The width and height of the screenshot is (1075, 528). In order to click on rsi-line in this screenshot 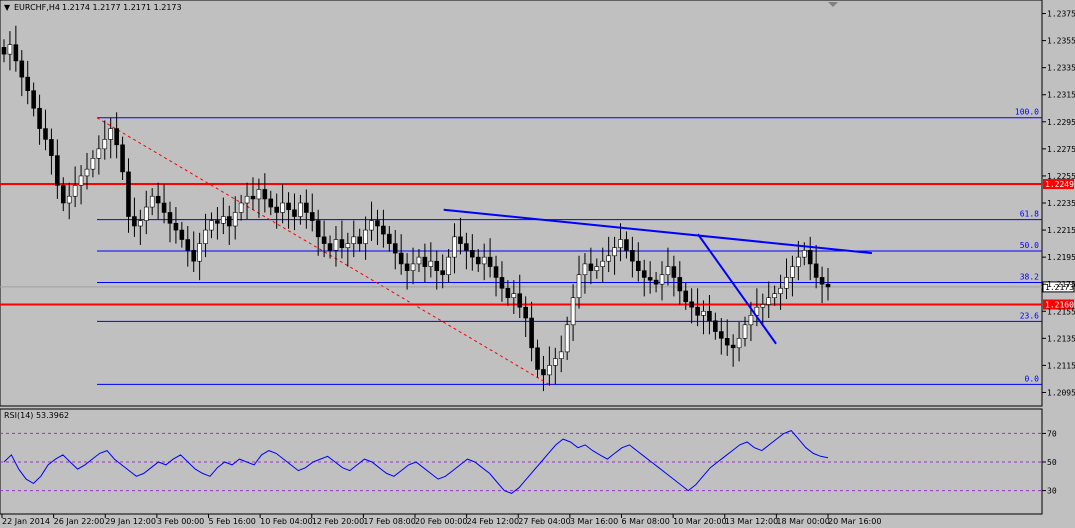, I will do `click(416, 462)`.